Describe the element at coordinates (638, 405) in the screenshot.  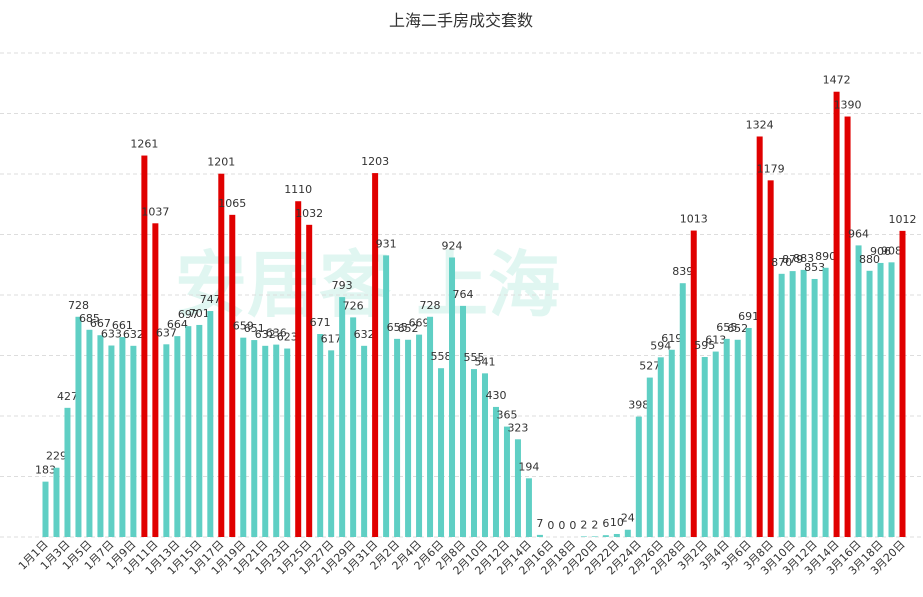
I see `data-label: 398` at that location.